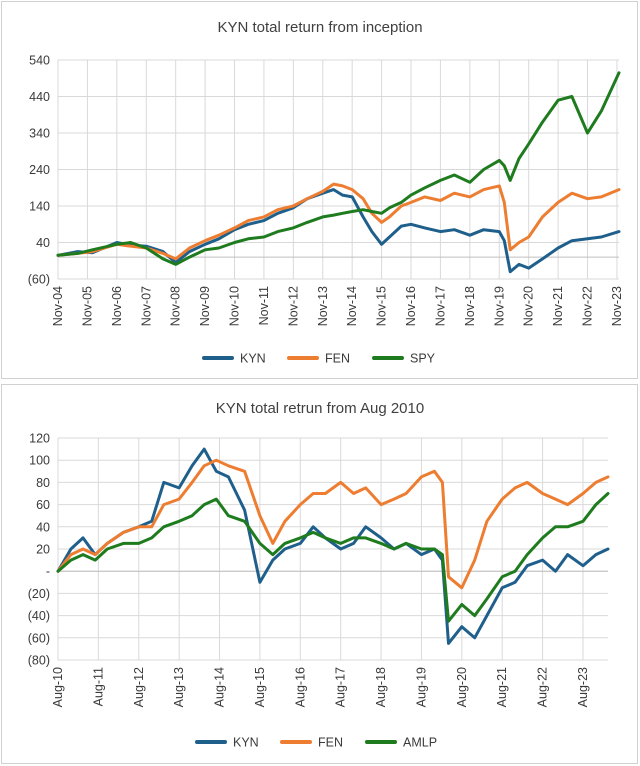 Image resolution: width=640 pixels, height=766 pixels. What do you see at coordinates (227, 743) in the screenshot?
I see `chart2-legend-kyn: KYN` at bounding box center [227, 743].